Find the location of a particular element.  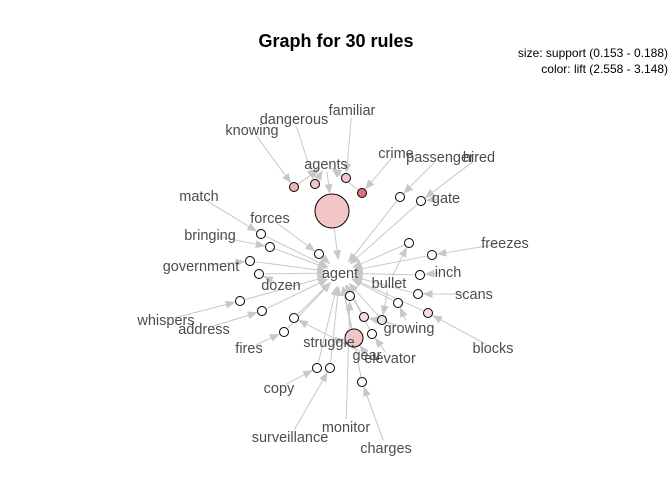

edge-rule-26-to-agent is located at coordinates (328, 324).